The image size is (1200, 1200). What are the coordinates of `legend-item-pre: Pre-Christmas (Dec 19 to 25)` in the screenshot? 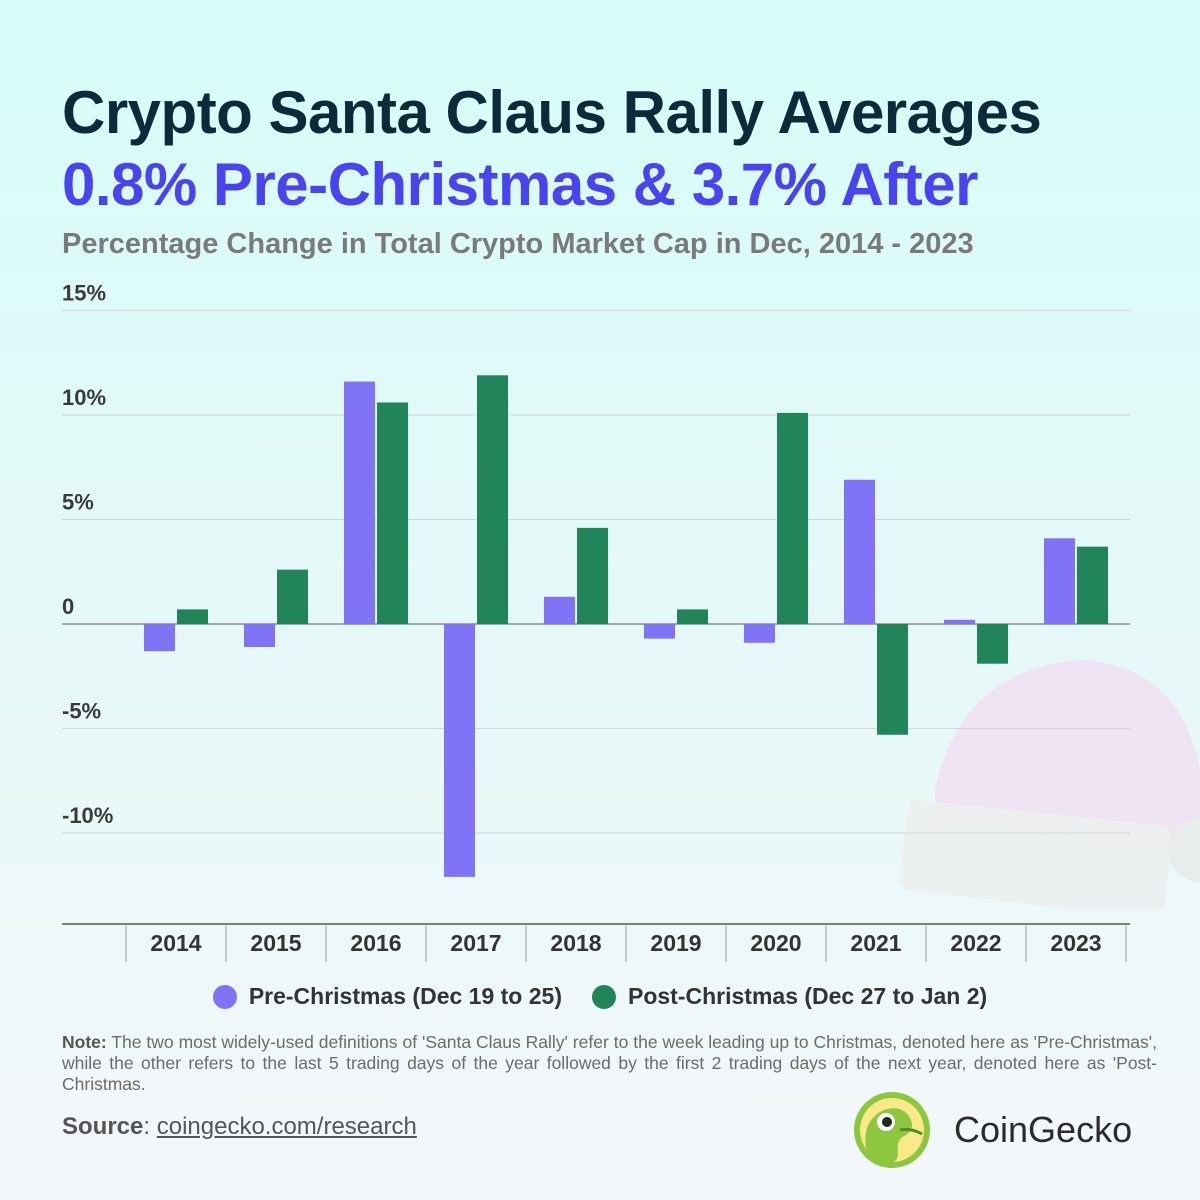 It's located at (387, 996).